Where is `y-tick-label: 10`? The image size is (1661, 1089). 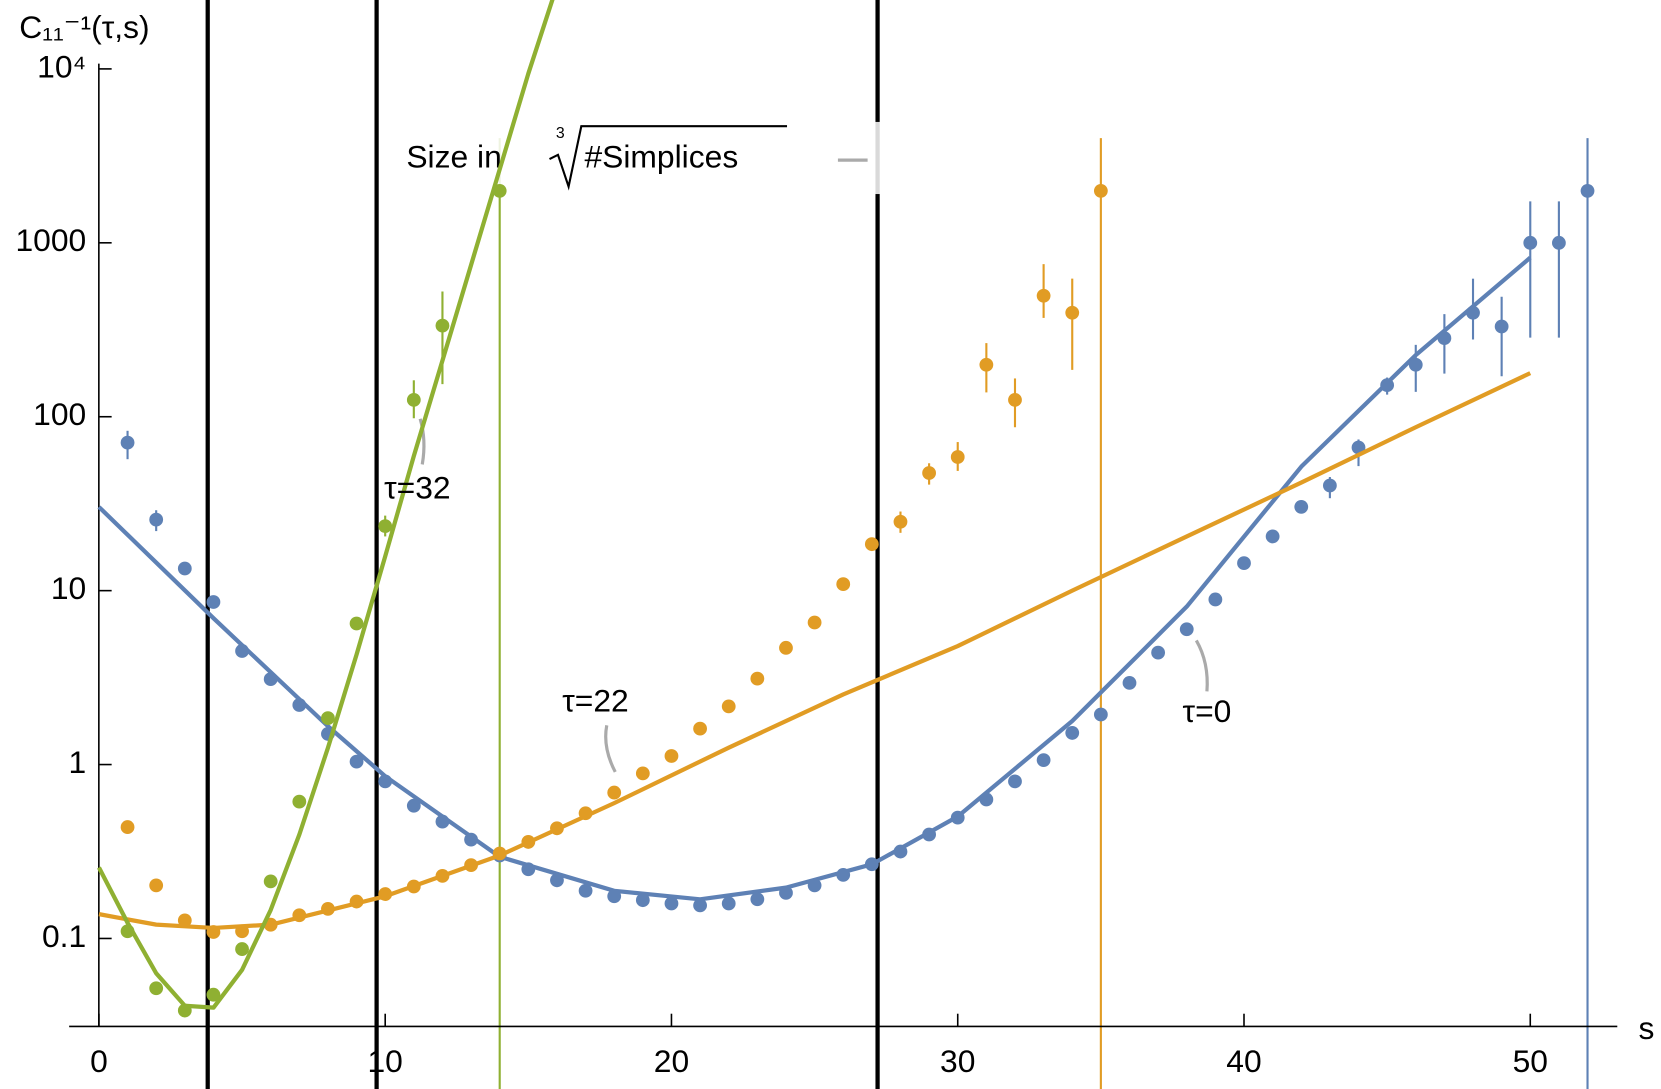 y-tick-label: 10 is located at coordinates (68, 588).